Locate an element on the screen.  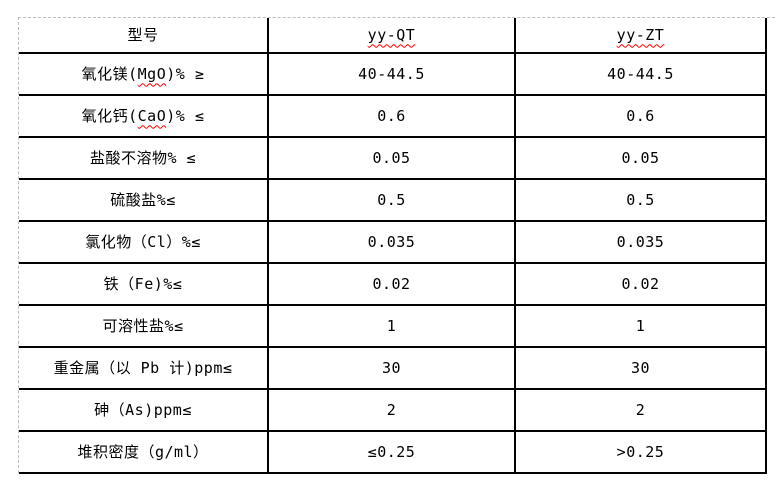
spec-row: 铁（Fe)%≤ 0.02 0.02 is located at coordinates (393, 284).